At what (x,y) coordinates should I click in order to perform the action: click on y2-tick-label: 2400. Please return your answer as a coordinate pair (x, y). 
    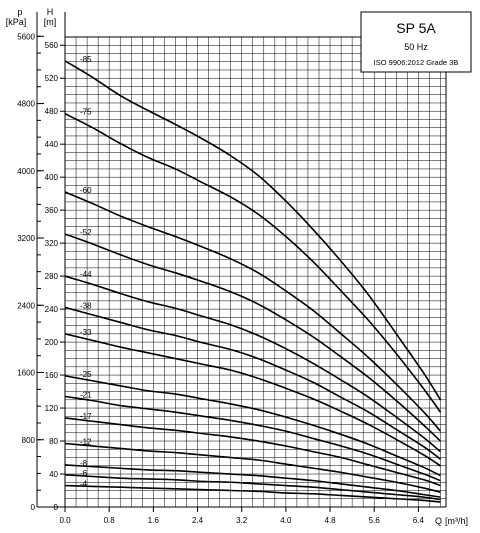
    Looking at the image, I should click on (26, 305).